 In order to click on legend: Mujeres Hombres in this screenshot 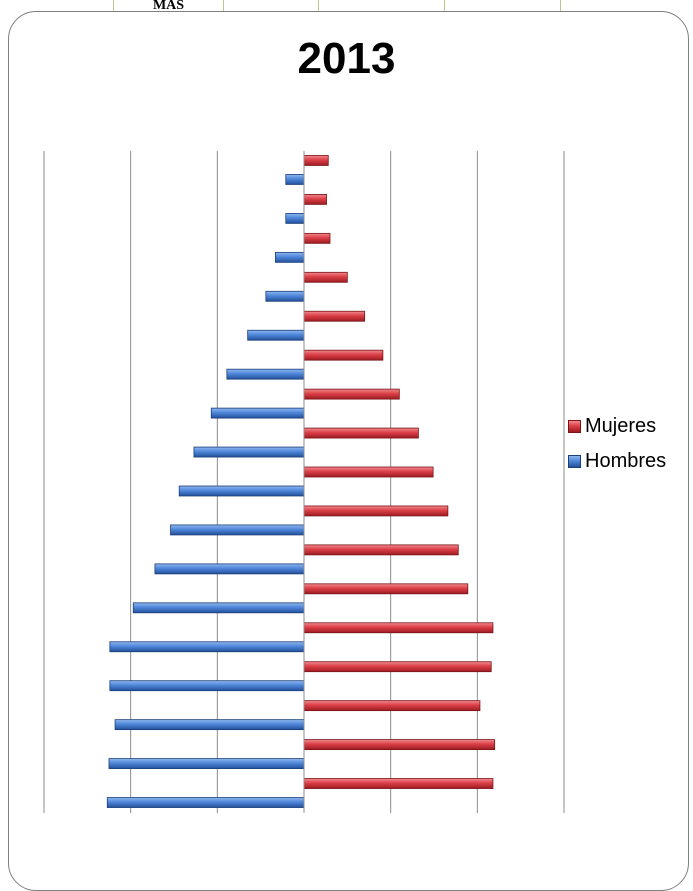, I will do `click(617, 449)`.